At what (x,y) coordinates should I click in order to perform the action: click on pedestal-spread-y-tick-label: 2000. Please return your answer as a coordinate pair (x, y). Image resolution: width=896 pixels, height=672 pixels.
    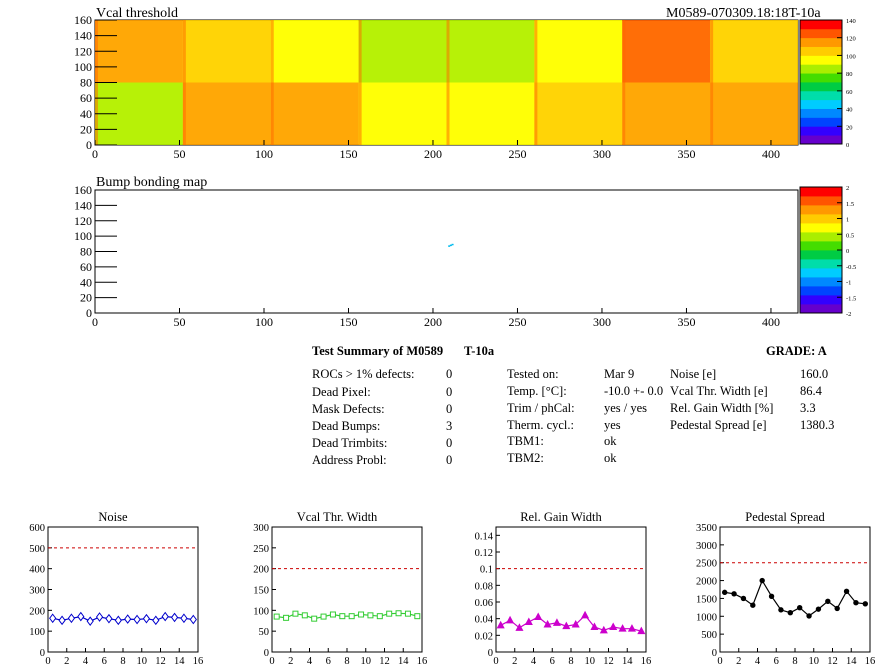
    Looking at the image, I should click on (706, 582).